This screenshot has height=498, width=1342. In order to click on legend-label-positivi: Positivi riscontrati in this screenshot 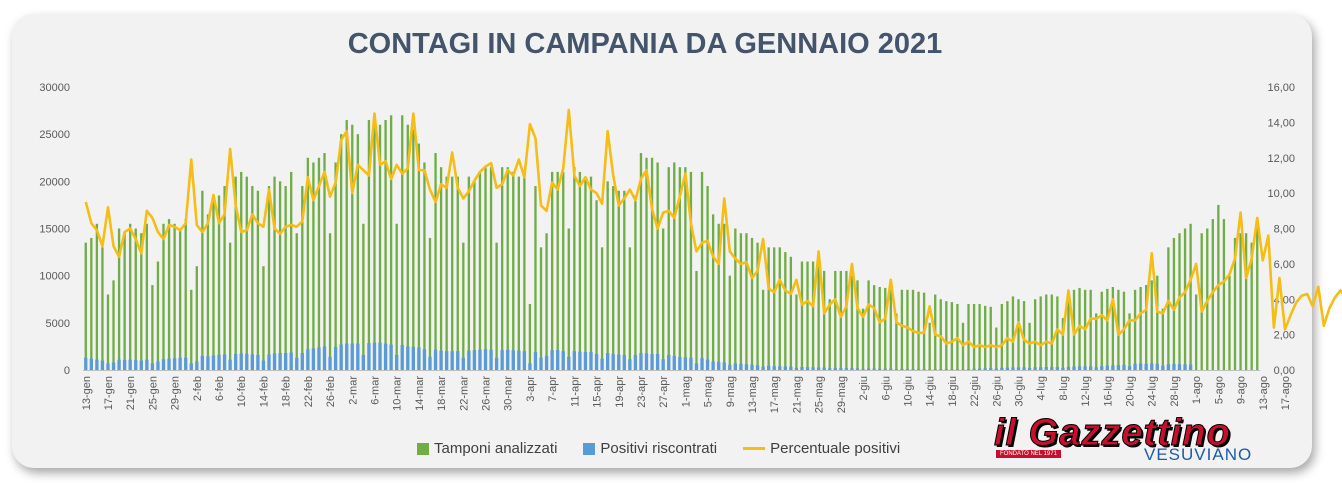, I will do `click(659, 448)`.